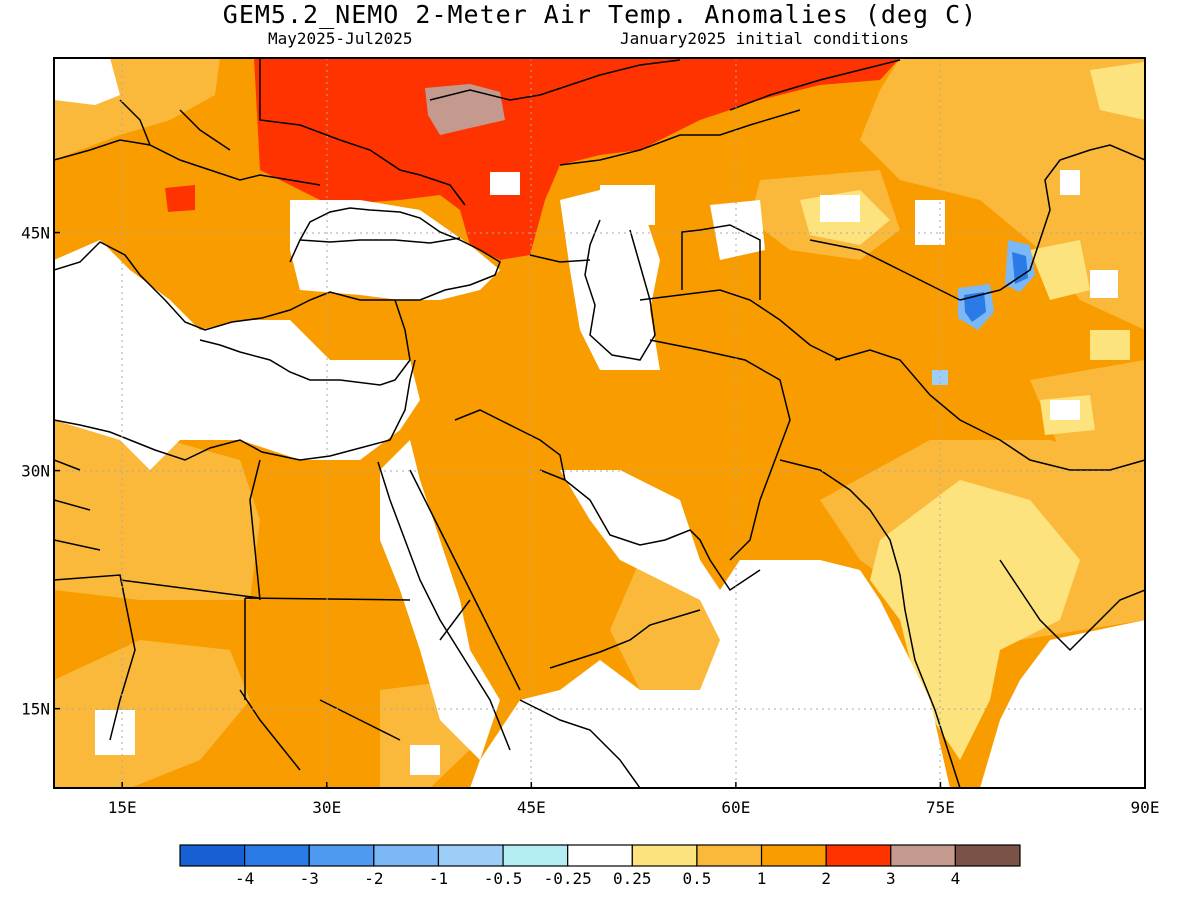 This screenshot has height=900, width=1200. Describe the element at coordinates (503, 878) in the screenshot. I see `colorbar-label: -0.5` at that location.